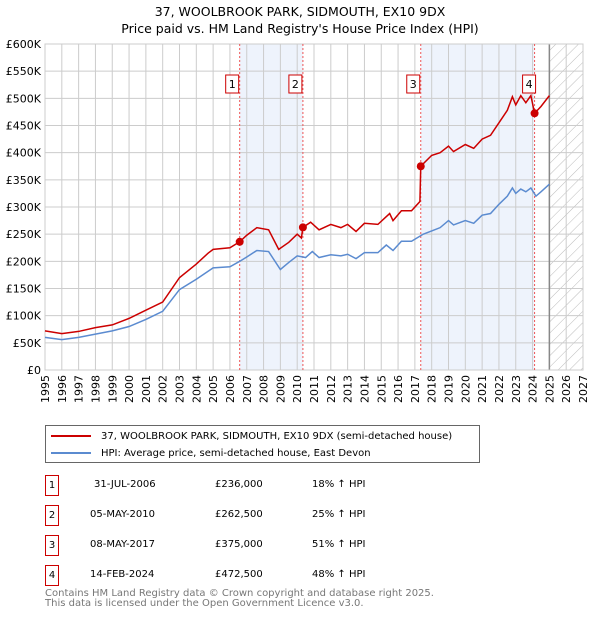 The width and height of the screenshot is (600, 620). What do you see at coordinates (566, 389) in the screenshot?
I see `x-tick-label: 2026` at bounding box center [566, 389].